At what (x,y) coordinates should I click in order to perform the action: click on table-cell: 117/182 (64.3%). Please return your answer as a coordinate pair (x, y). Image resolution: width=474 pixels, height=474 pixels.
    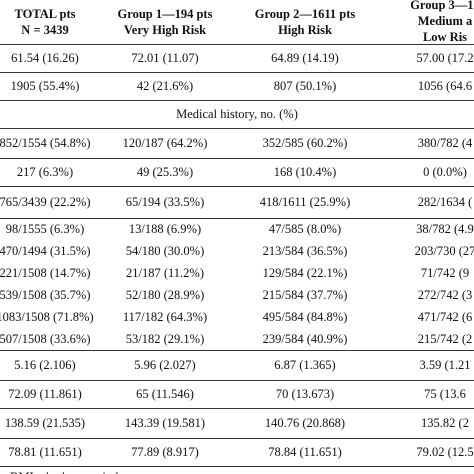
    Looking at the image, I should click on (165, 316).